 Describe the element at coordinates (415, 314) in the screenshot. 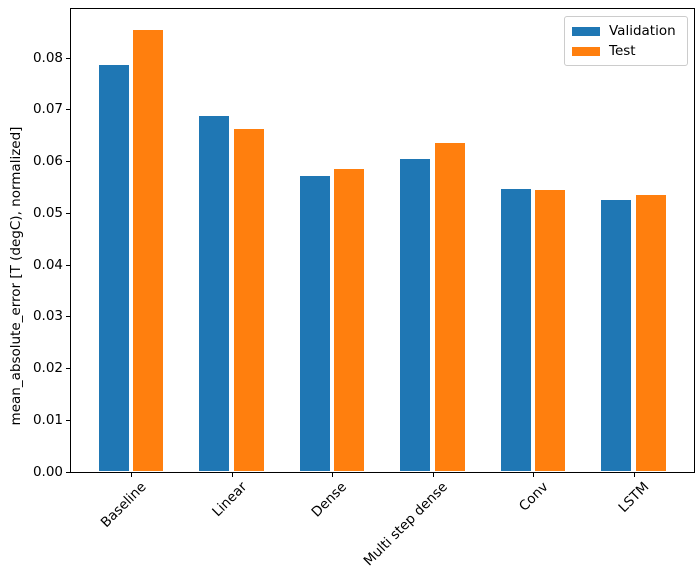

I see `bar-validation-multi-step-dense` at that location.